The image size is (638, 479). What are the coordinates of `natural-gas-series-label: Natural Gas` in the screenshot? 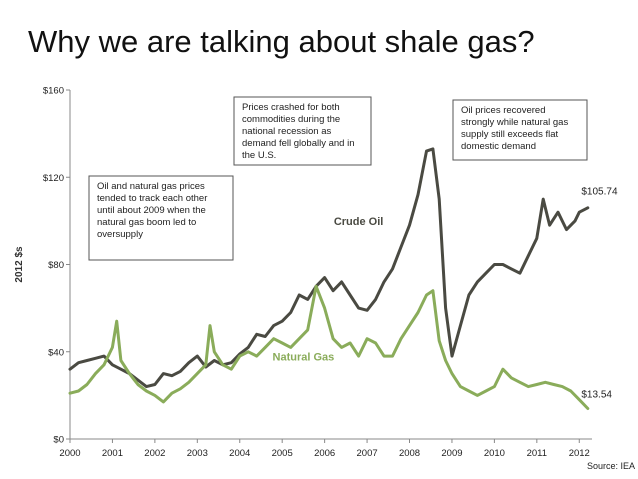 It's located at (304, 357).